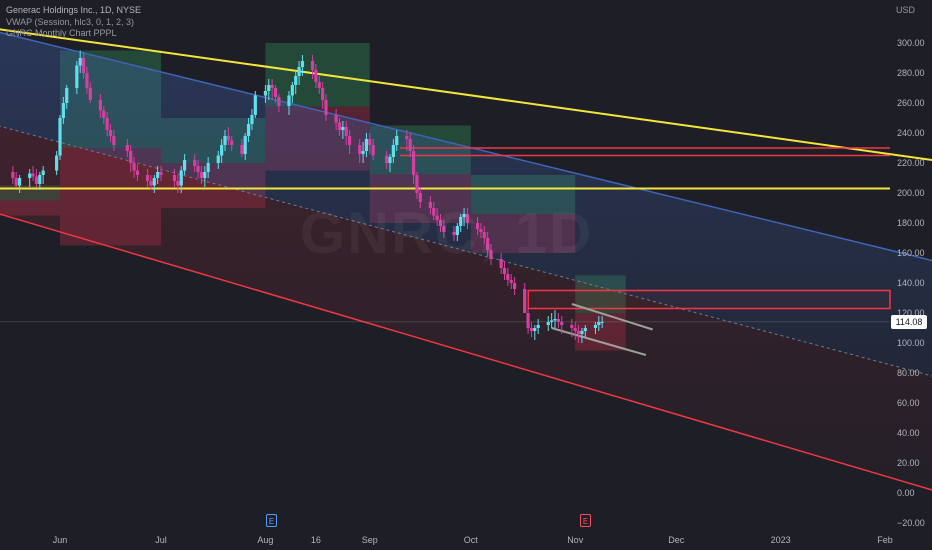 This screenshot has height=550, width=932. Describe the element at coordinates (911, 193) in the screenshot. I see `price-tick-label: 200.00` at that location.